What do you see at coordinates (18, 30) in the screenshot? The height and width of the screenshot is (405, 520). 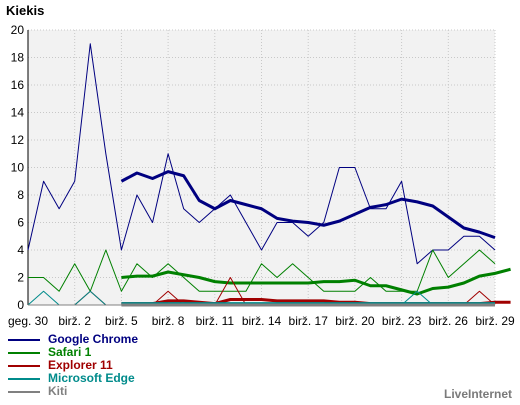 I see `y-tick-label: 20` at bounding box center [18, 30].